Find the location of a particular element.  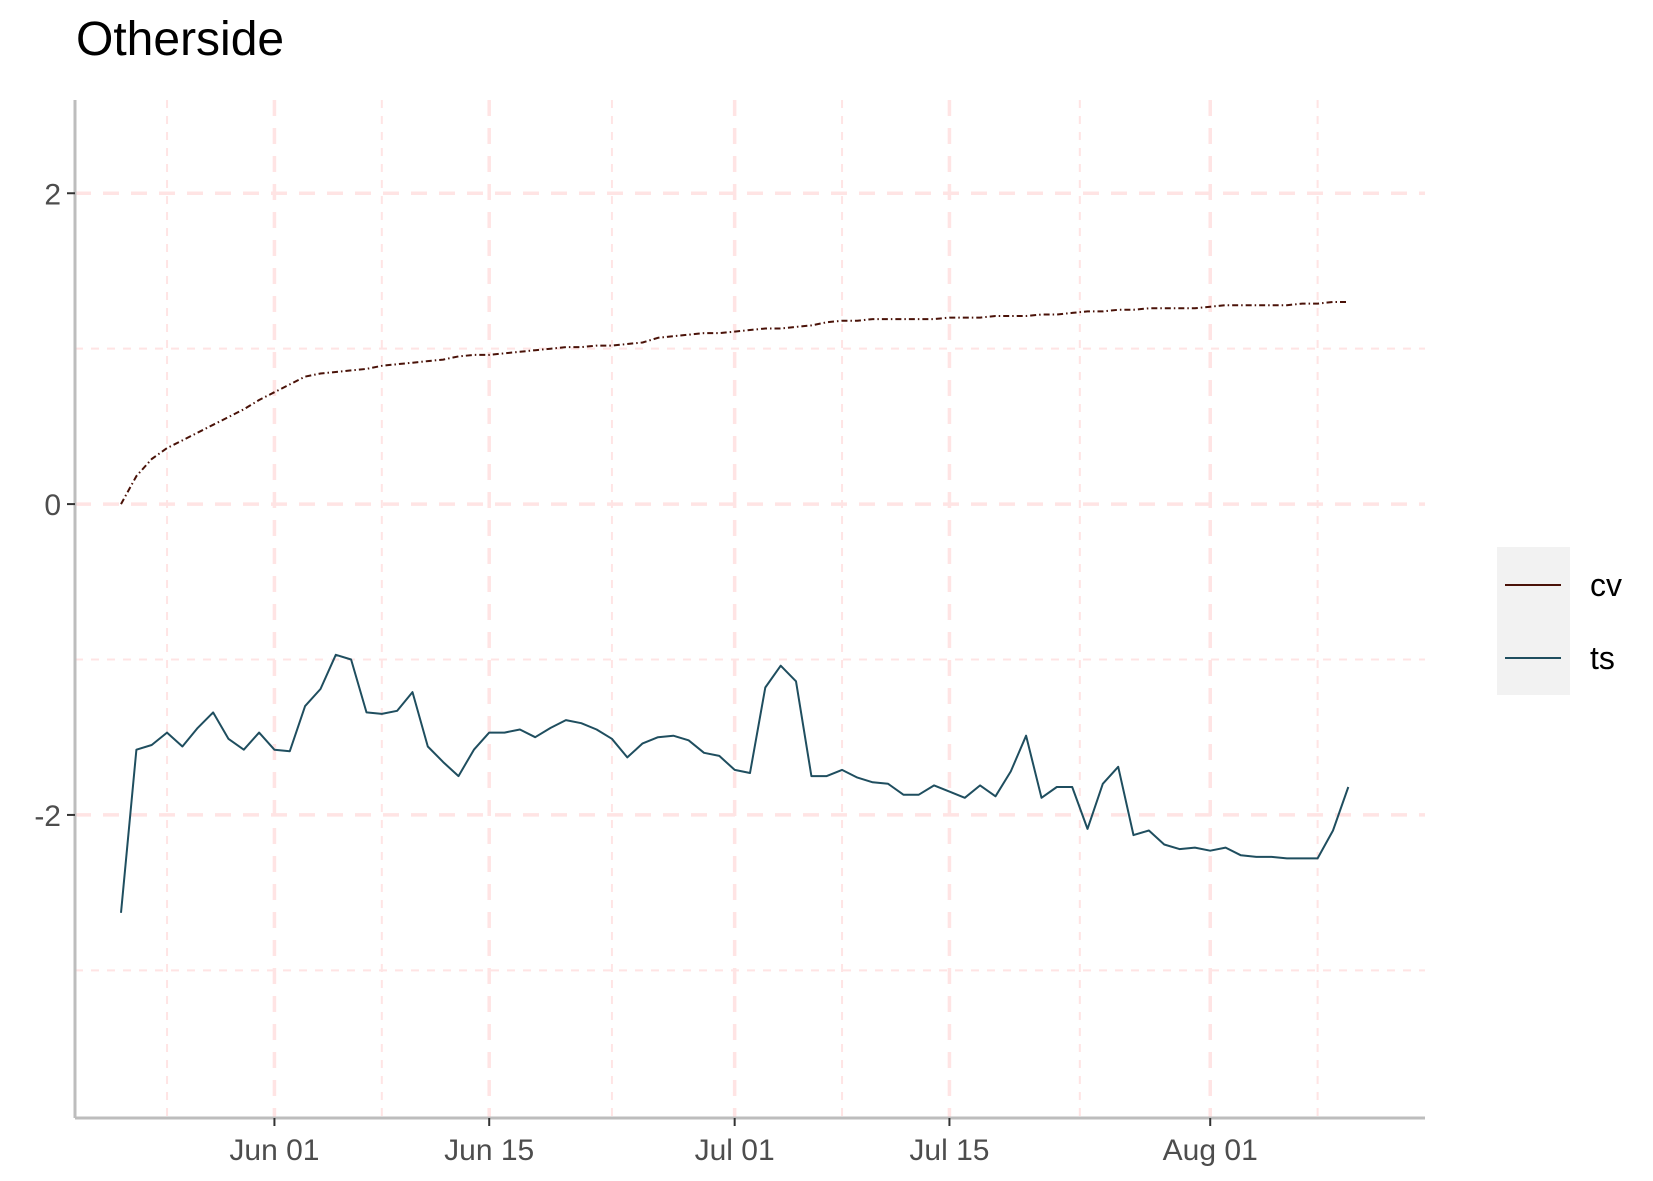

series-line-cv is located at coordinates (734, 403).